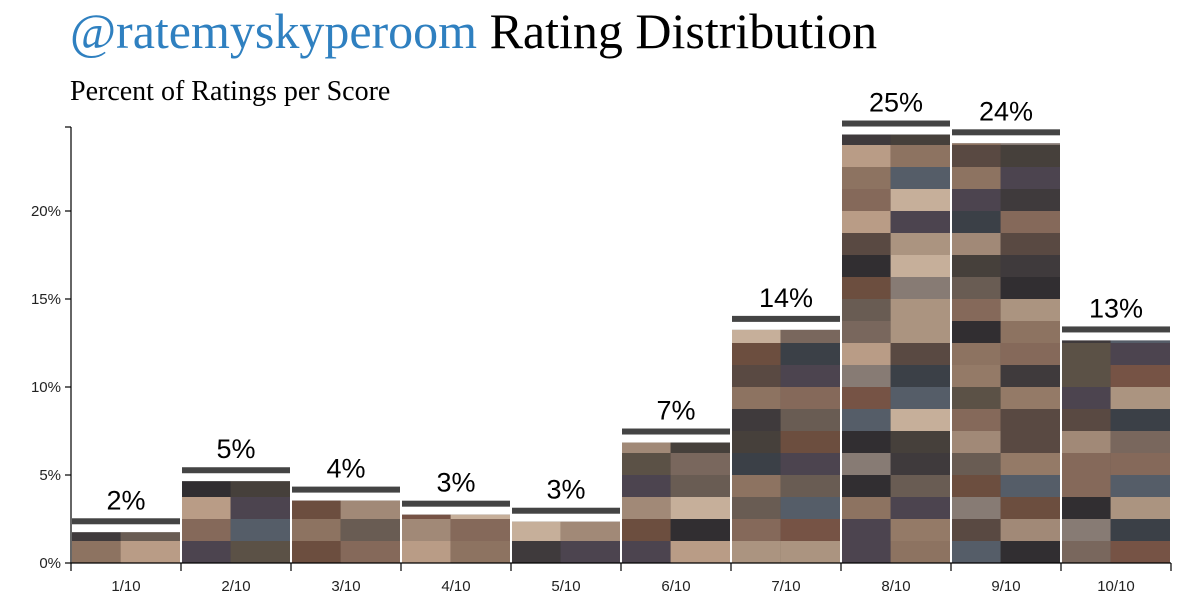 This screenshot has width=1200, height=600. Describe the element at coordinates (565, 490) in the screenshot. I see `data-label: 3%` at that location.